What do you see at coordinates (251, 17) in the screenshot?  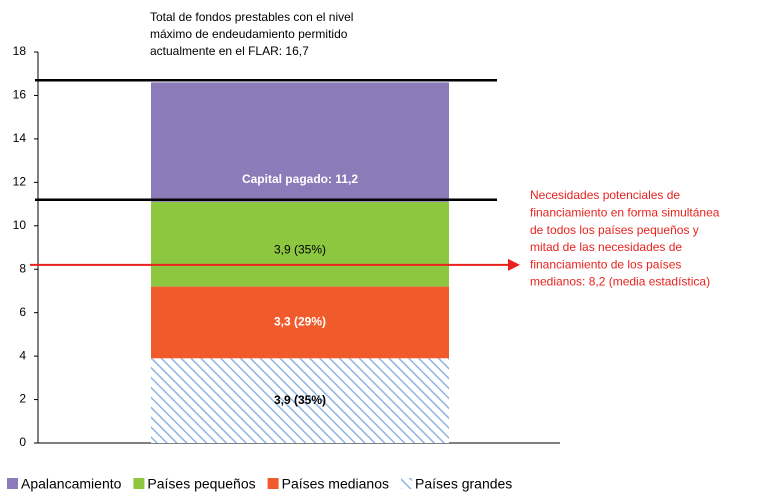 I see `annotation-text: Total de fondos prestables con el nivel` at bounding box center [251, 17].